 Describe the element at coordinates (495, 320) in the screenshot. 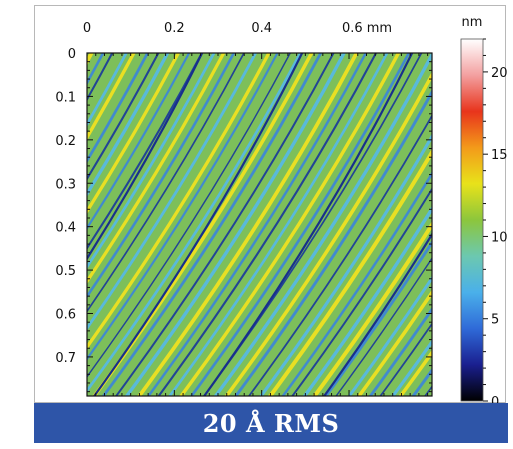

I see `colorbar-tick-label: 5` at that location.